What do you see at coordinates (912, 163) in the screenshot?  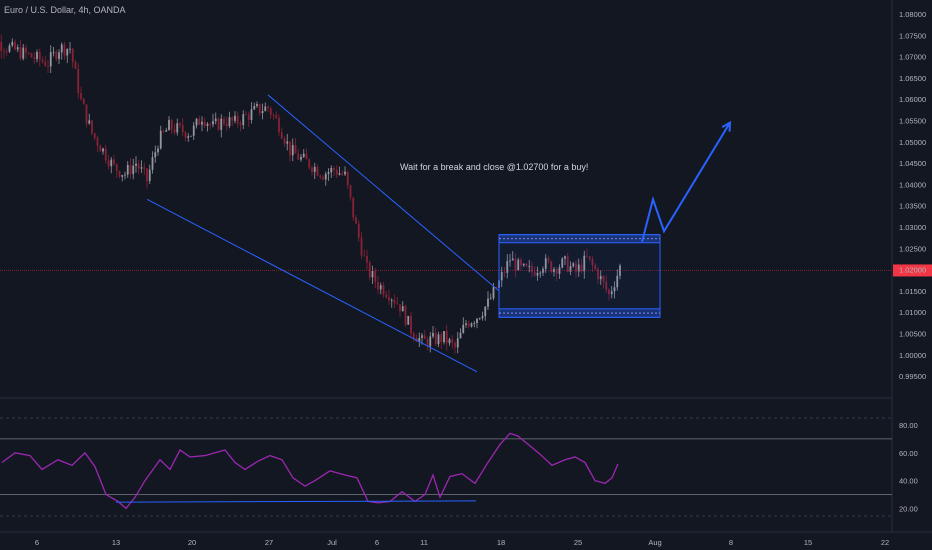 I see `price-tick-label: 1.04500` at bounding box center [912, 163].